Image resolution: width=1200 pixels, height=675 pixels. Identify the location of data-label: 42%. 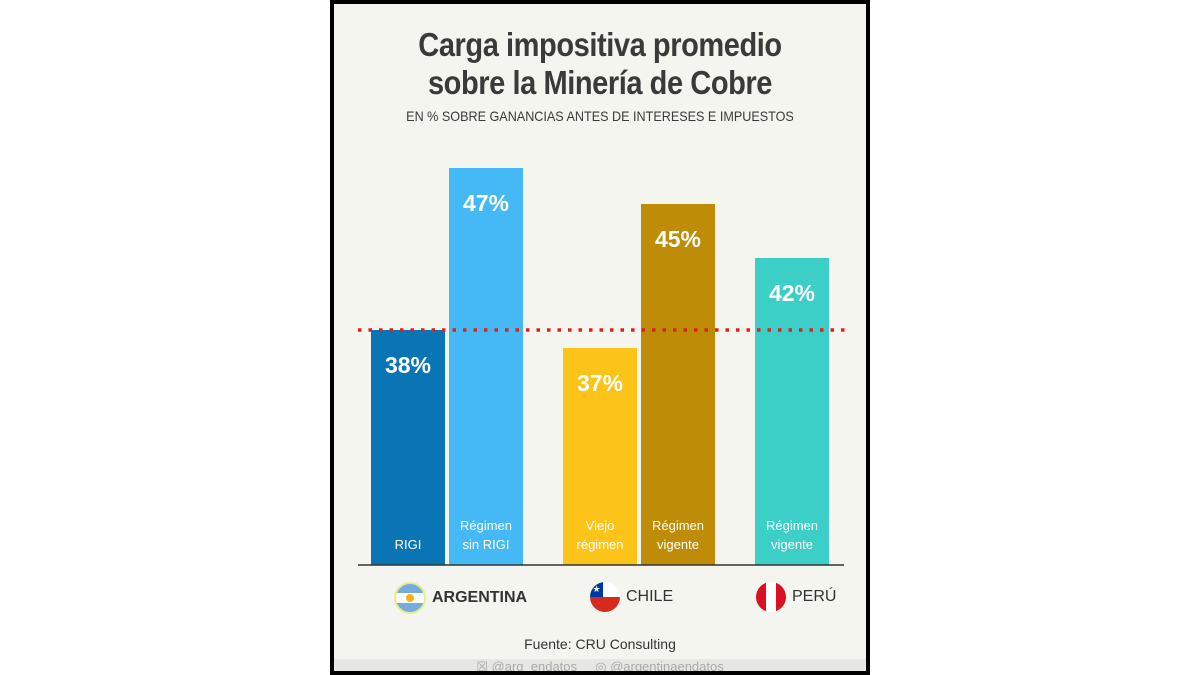
(792, 293).